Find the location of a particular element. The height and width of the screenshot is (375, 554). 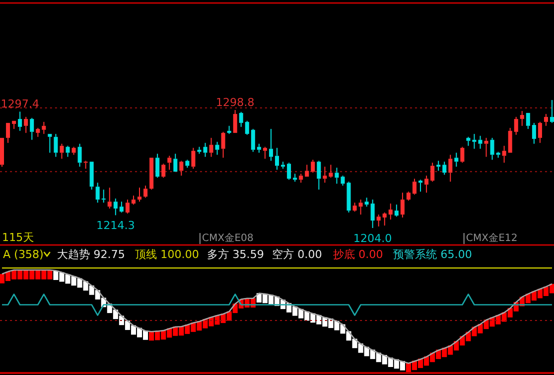

text: 抄底 0.00 is located at coordinates (358, 254).